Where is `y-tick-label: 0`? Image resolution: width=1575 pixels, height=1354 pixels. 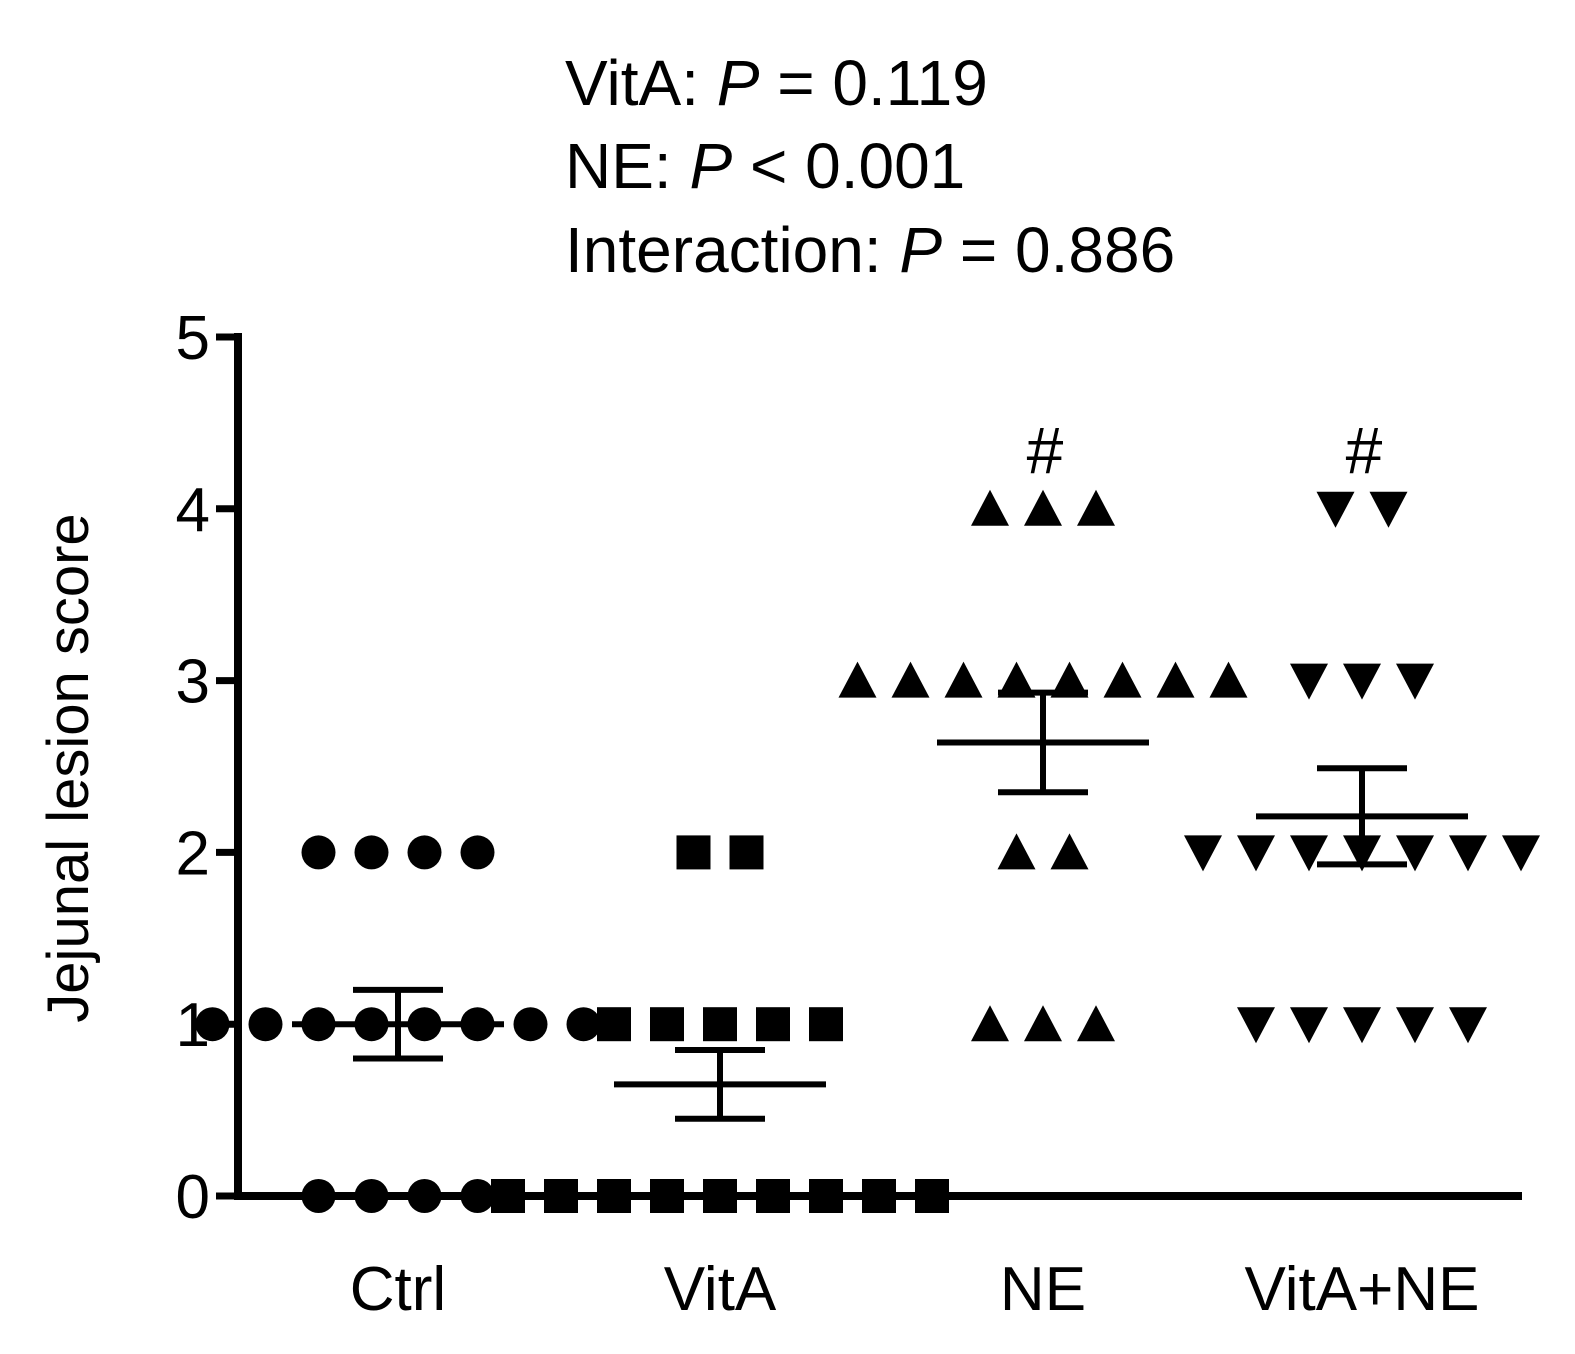
y-tick-label: 0 is located at coordinates (193, 1197).